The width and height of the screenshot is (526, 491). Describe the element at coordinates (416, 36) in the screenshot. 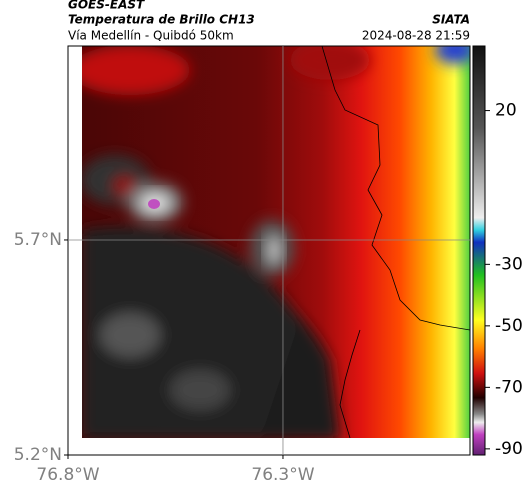

I see `timestamp: 2024-08-28 21:59` at that location.